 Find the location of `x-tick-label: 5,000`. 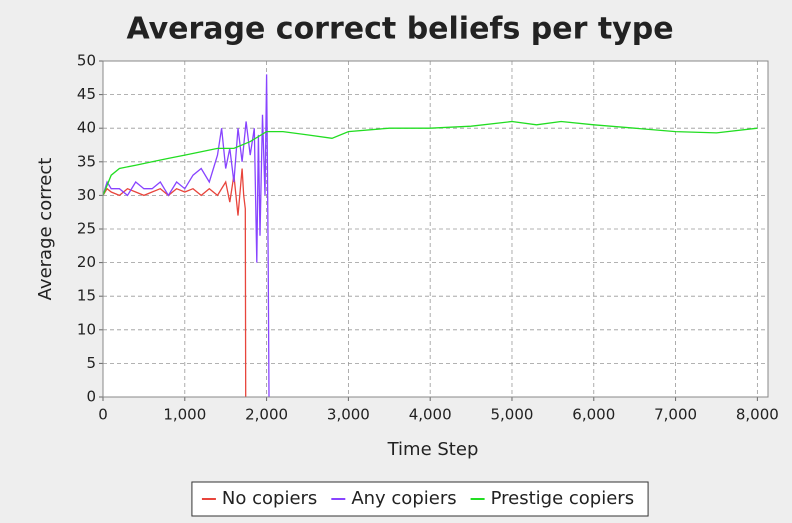

x-tick-label: 5,000 is located at coordinates (512, 415).